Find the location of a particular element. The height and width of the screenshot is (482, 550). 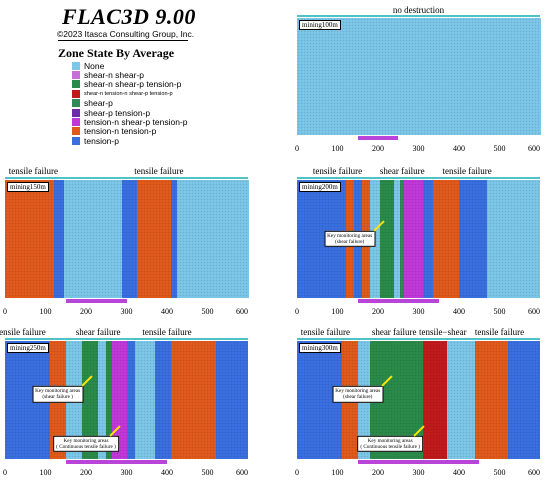

mining-label: mining250m is located at coordinates (28, 348).